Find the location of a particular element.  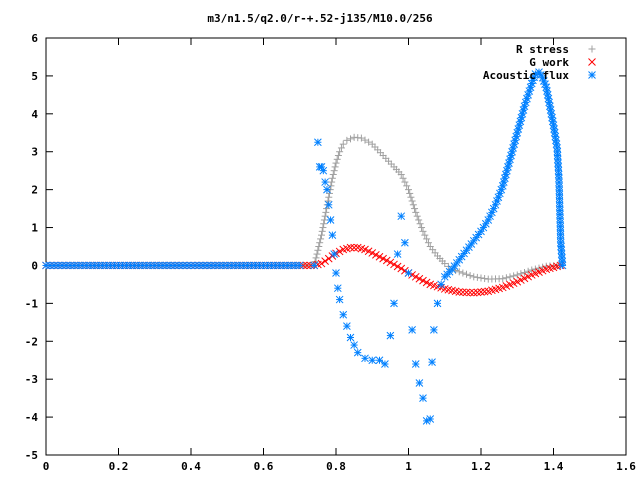

x-tick-label: 1.2 is located at coordinates (481, 466).